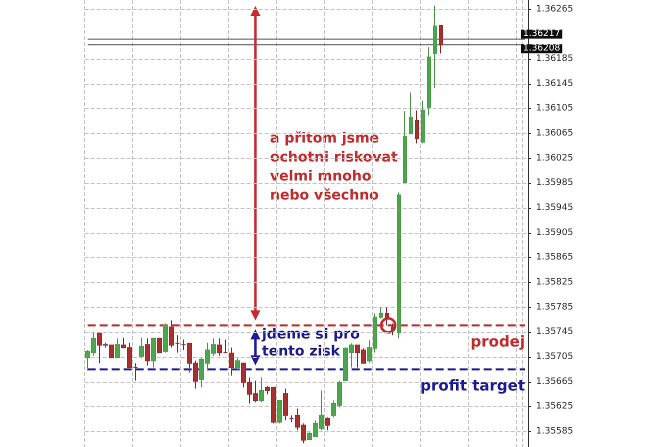  Describe the element at coordinates (541, 34) in the screenshot. I see `ref-line-label: 1.36217` at that location.